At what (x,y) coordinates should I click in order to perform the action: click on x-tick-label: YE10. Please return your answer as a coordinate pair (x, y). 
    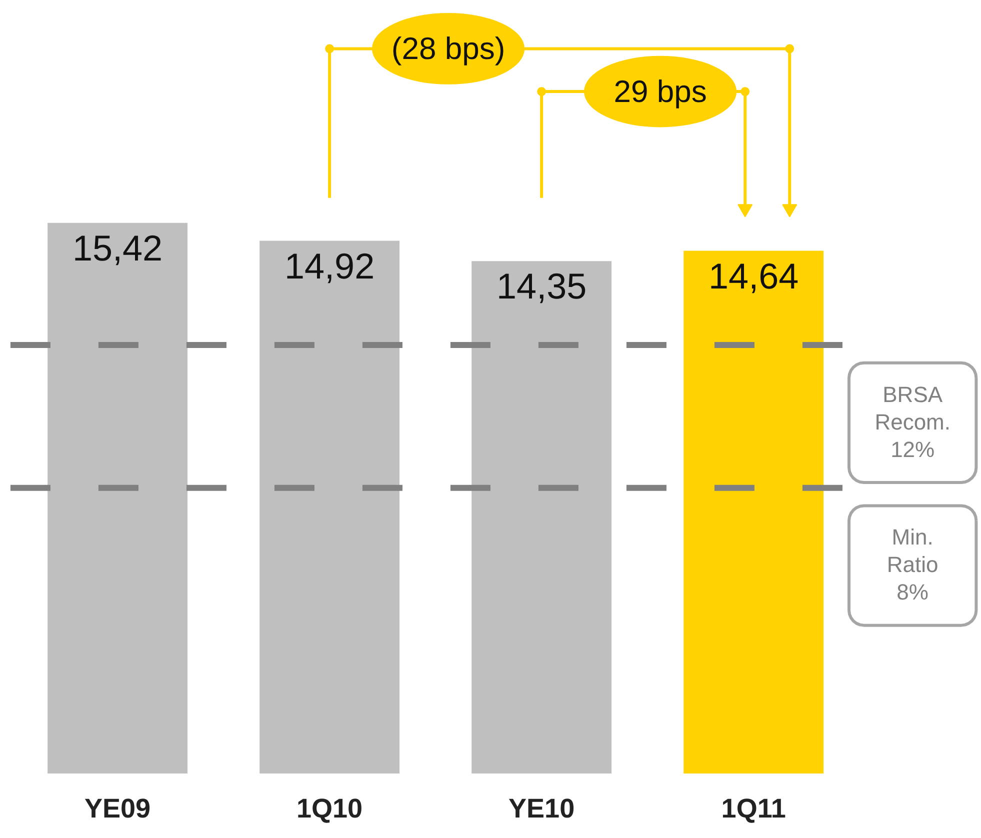
    Looking at the image, I should click on (541, 809).